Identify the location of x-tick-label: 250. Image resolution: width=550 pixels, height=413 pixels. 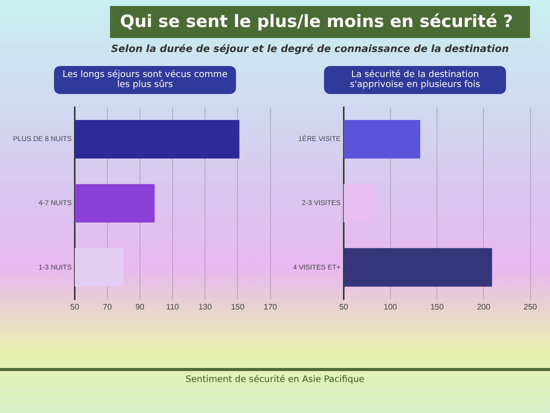
(531, 307).